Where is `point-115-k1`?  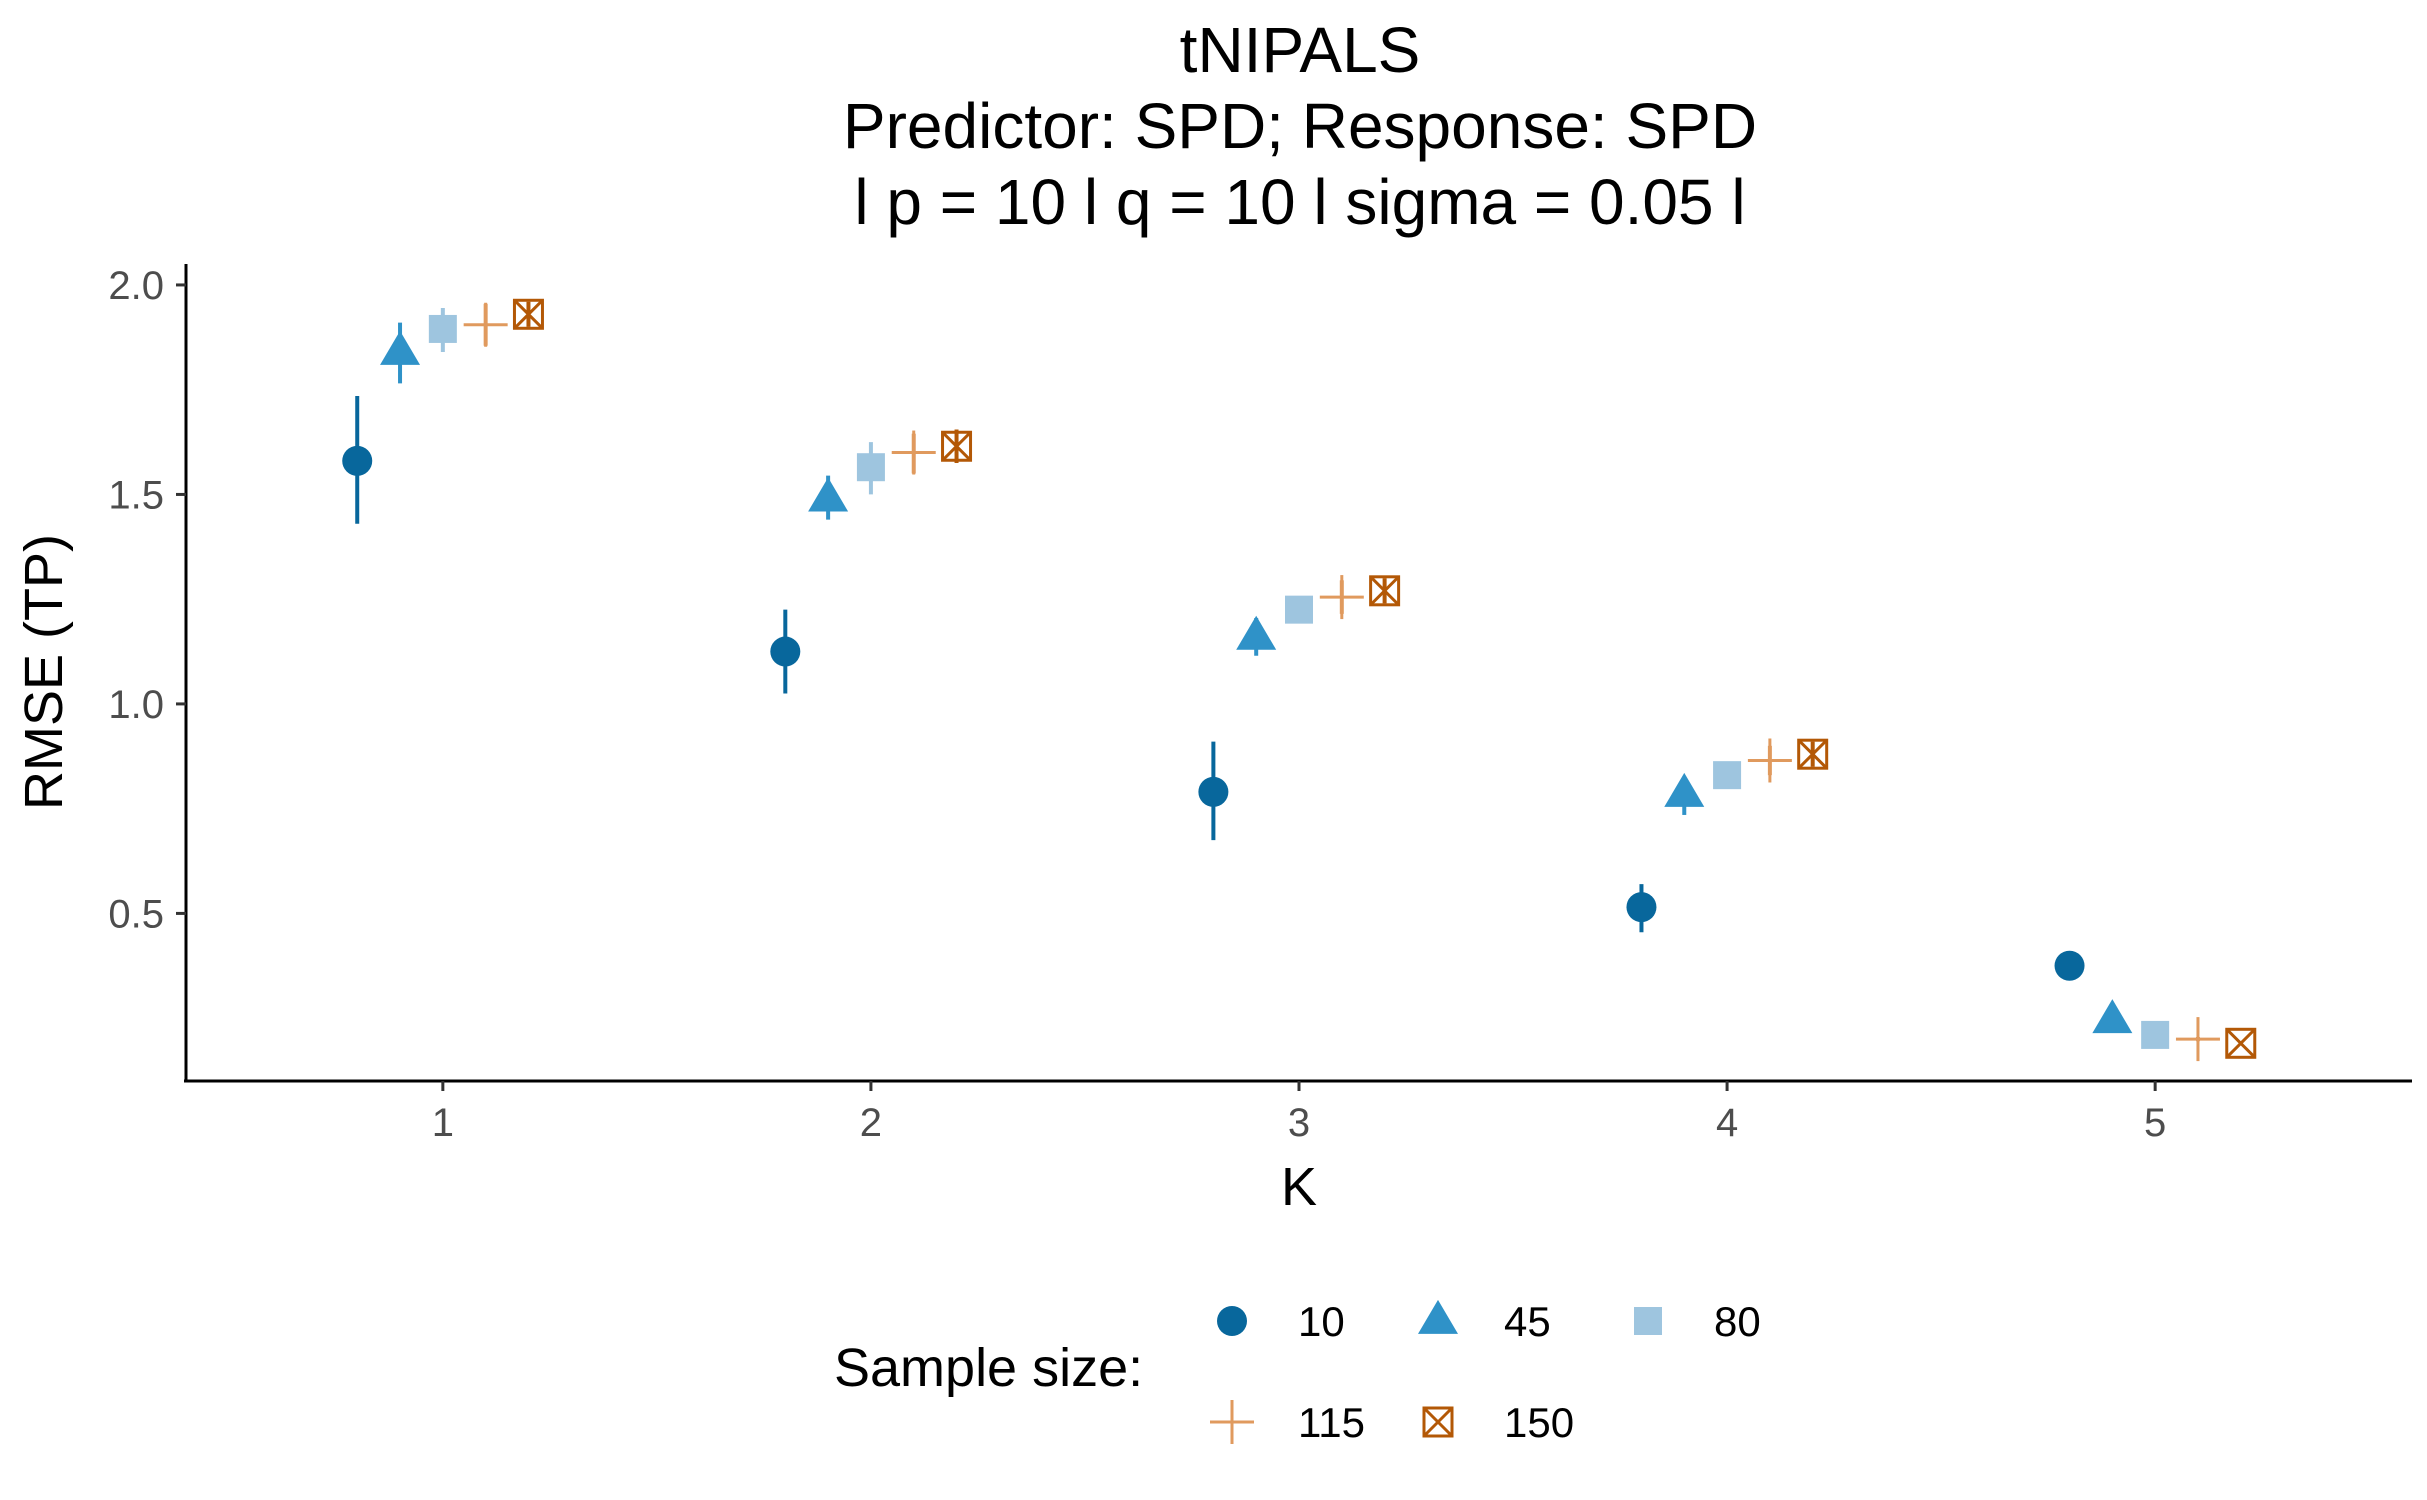 point-115-k1 is located at coordinates (485, 324).